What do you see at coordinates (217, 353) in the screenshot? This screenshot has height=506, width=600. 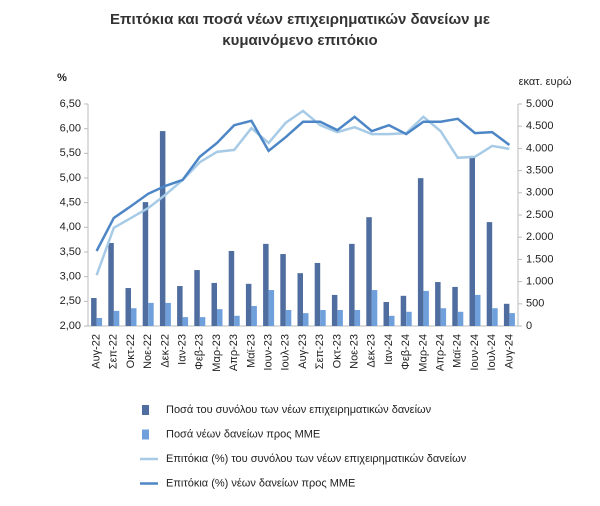 I see `x-tick-label: Μαρ-23` at bounding box center [217, 353].